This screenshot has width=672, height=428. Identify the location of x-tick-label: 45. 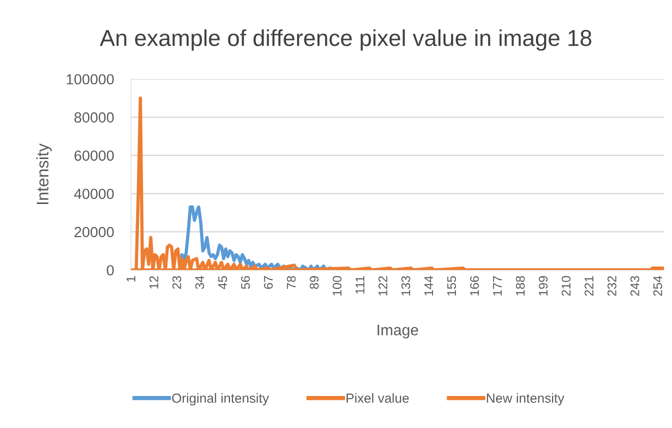
(223, 283).